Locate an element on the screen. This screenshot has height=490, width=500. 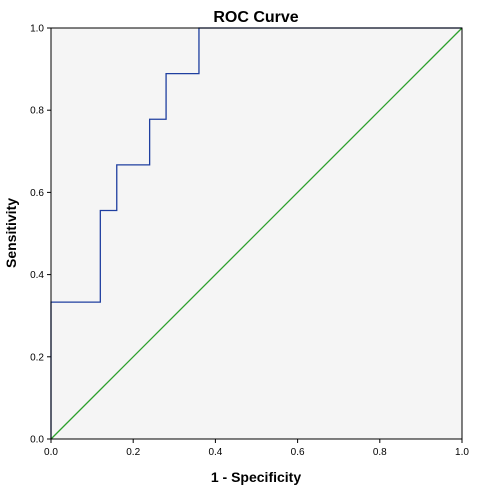
x-tick-label-2: 0.4 is located at coordinates (215, 452).